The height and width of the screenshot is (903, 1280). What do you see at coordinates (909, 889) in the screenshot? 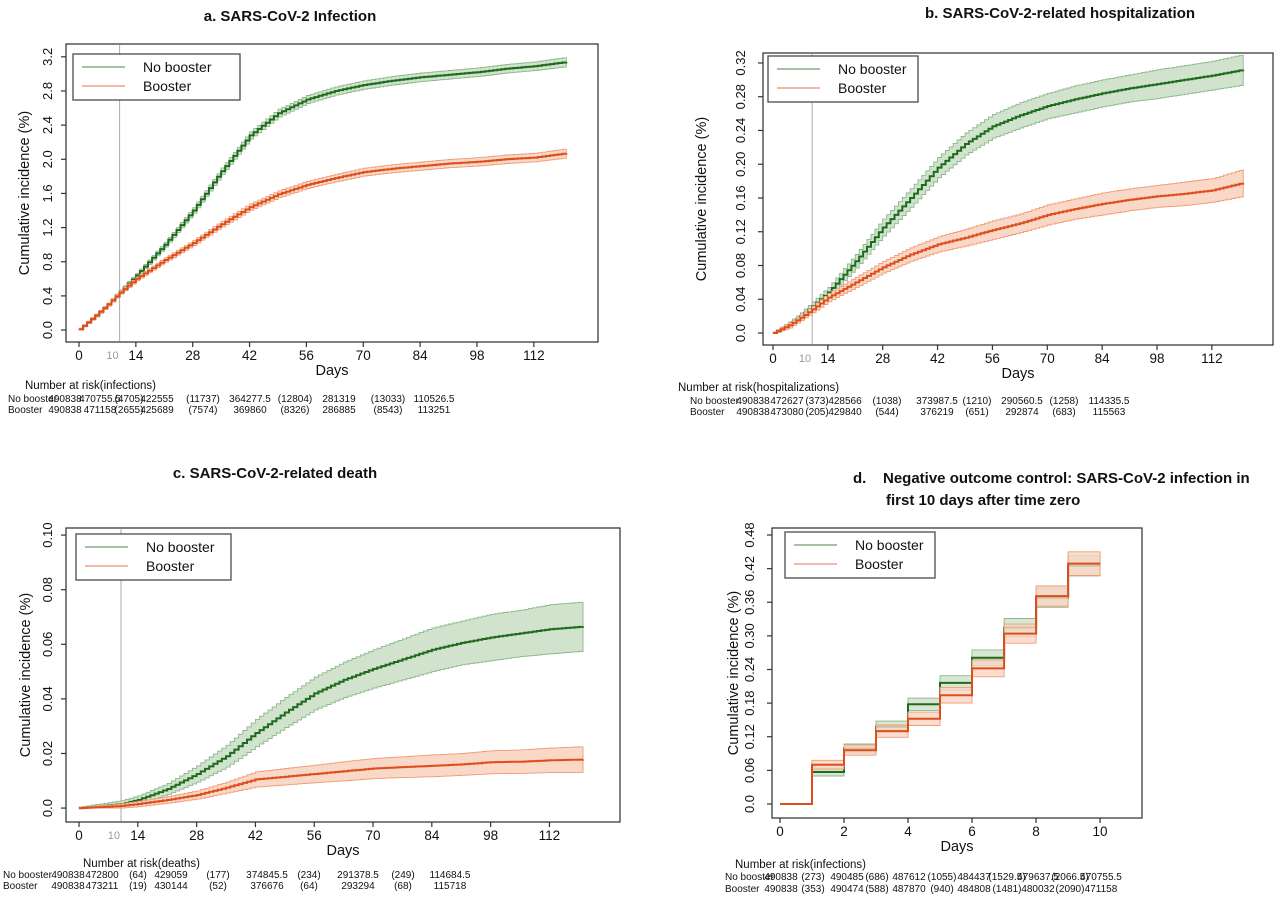
I see `risk-cell: 487870` at bounding box center [909, 889].